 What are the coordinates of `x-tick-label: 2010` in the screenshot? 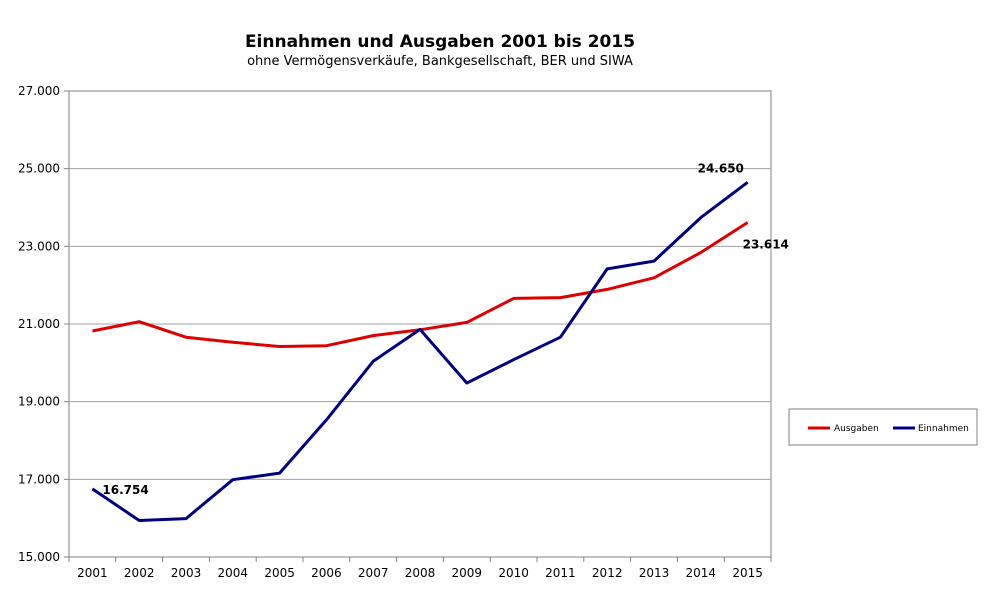 It's located at (513, 573).